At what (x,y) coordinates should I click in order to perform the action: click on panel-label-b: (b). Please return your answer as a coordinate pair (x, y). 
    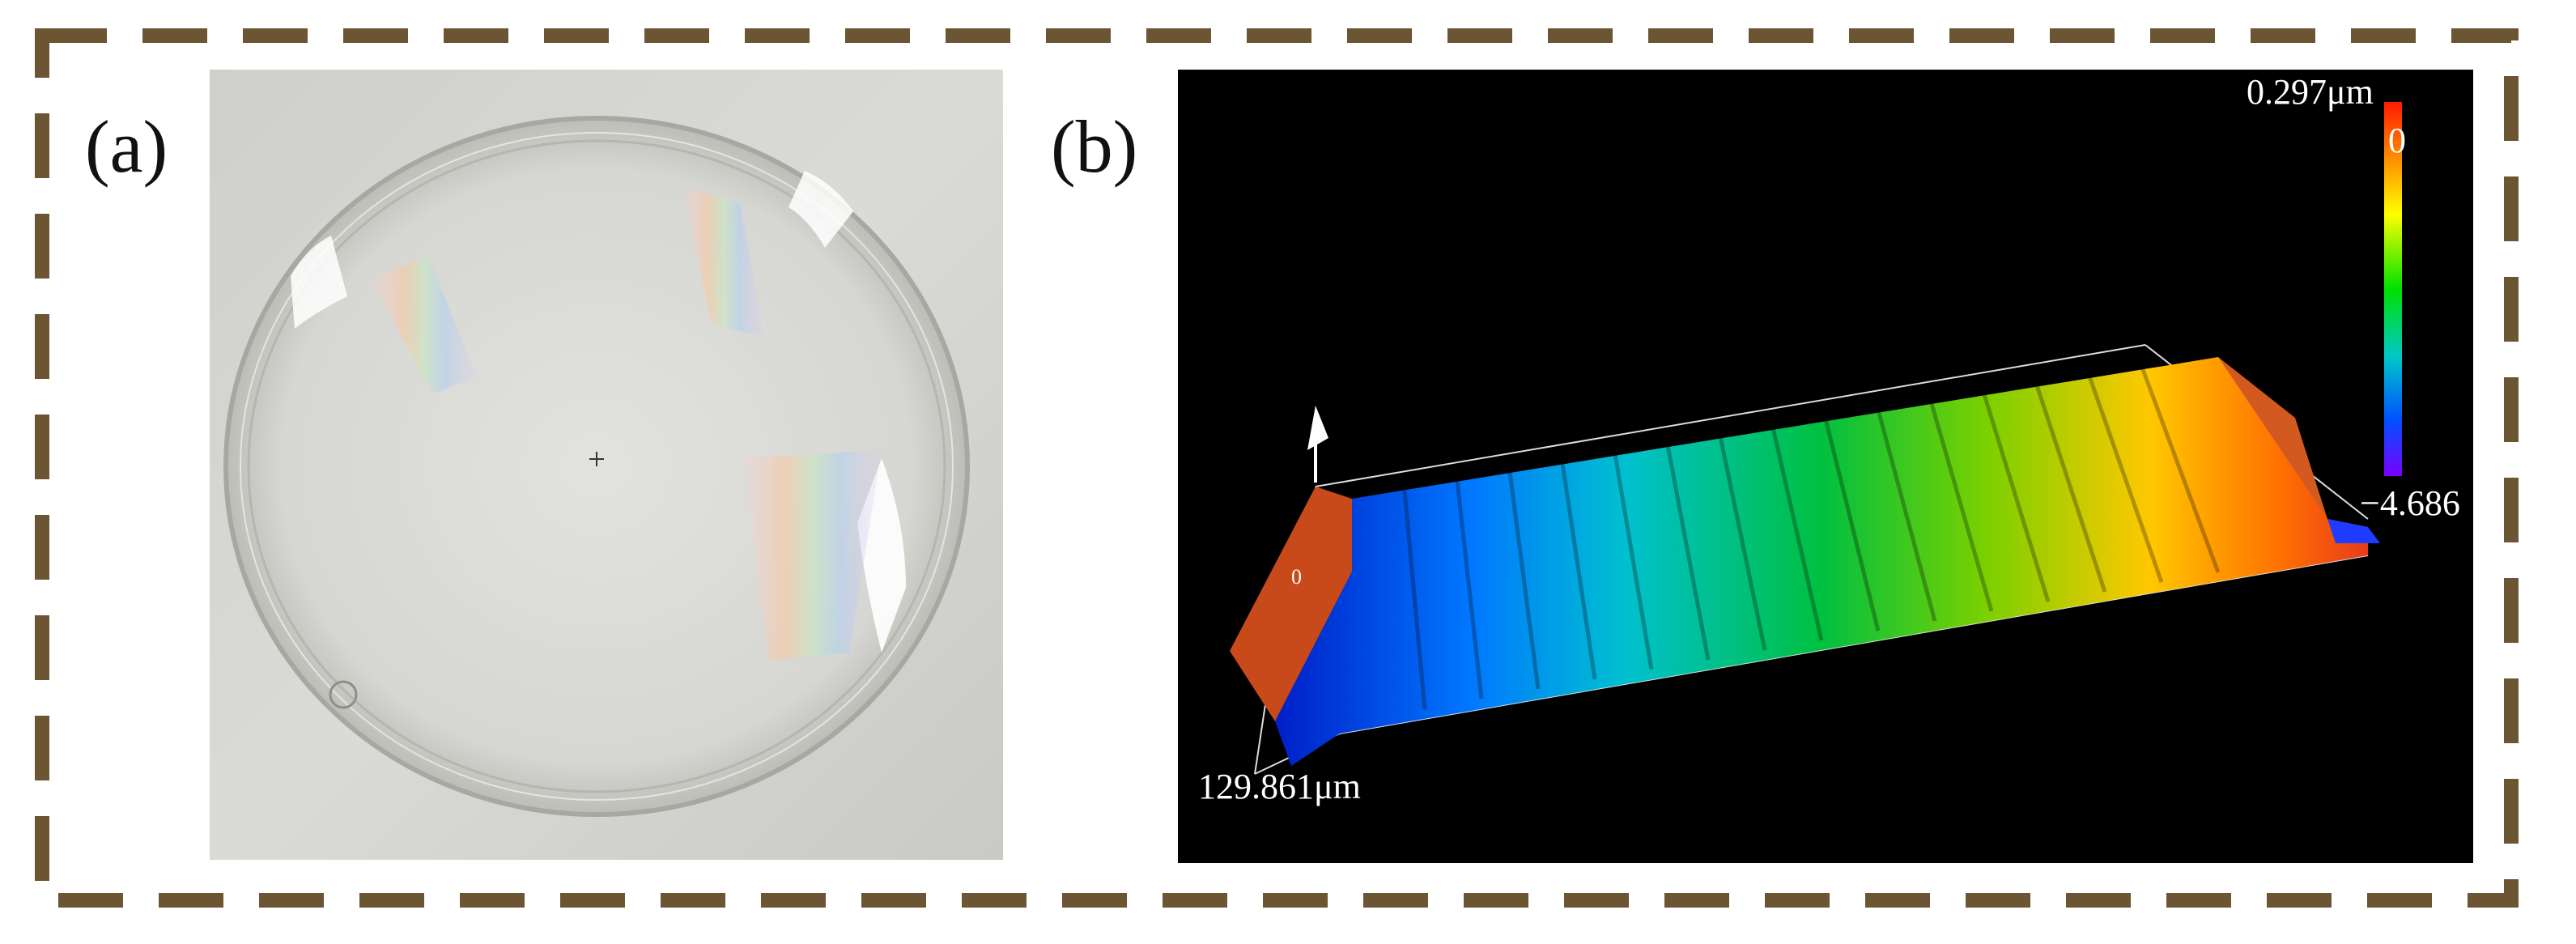
    Looking at the image, I should click on (1095, 146).